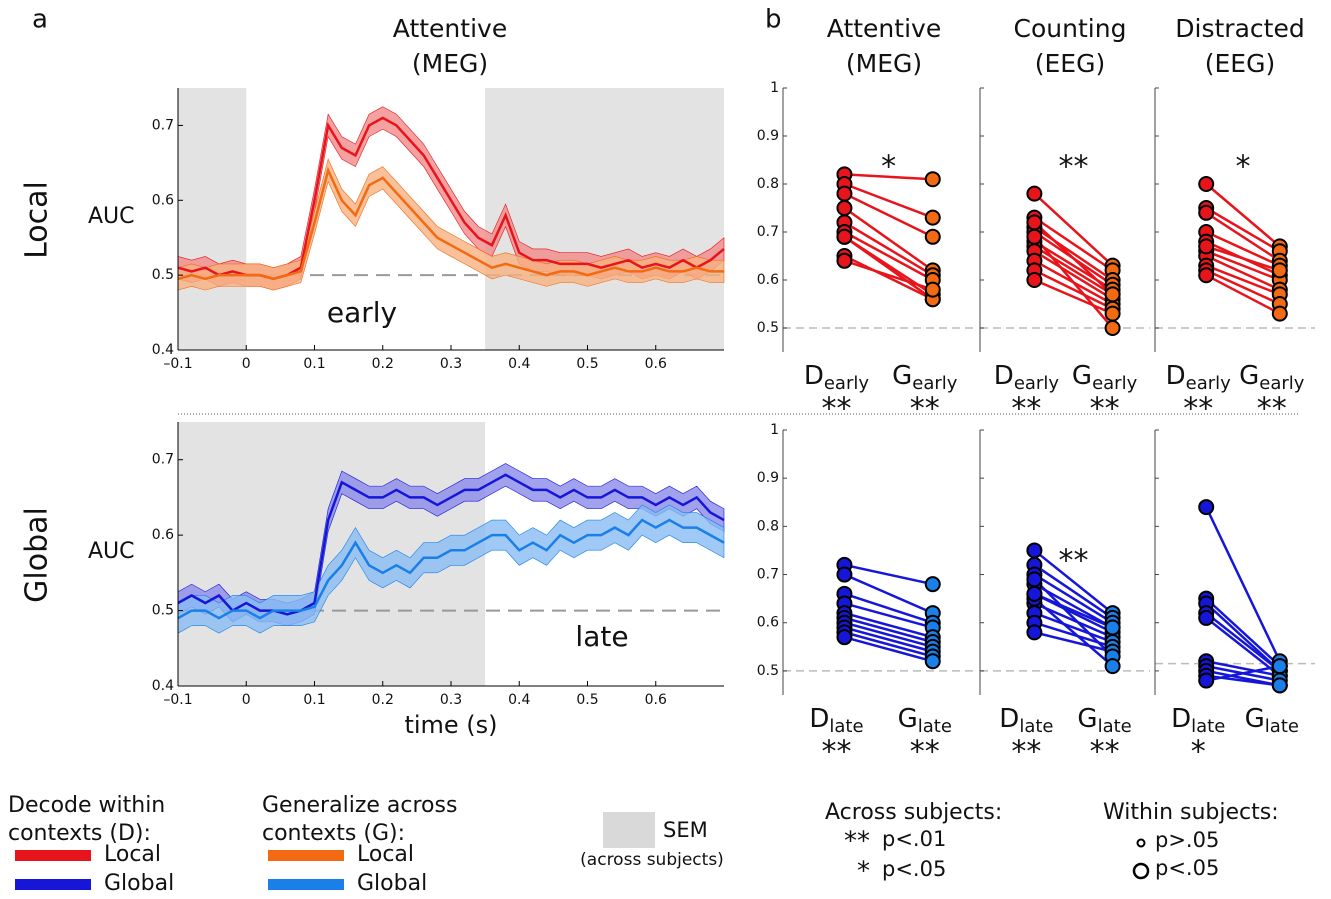 This screenshot has height=899, width=1331. What do you see at coordinates (246, 364) in the screenshot?
I see `x-tick-label: 0` at bounding box center [246, 364].